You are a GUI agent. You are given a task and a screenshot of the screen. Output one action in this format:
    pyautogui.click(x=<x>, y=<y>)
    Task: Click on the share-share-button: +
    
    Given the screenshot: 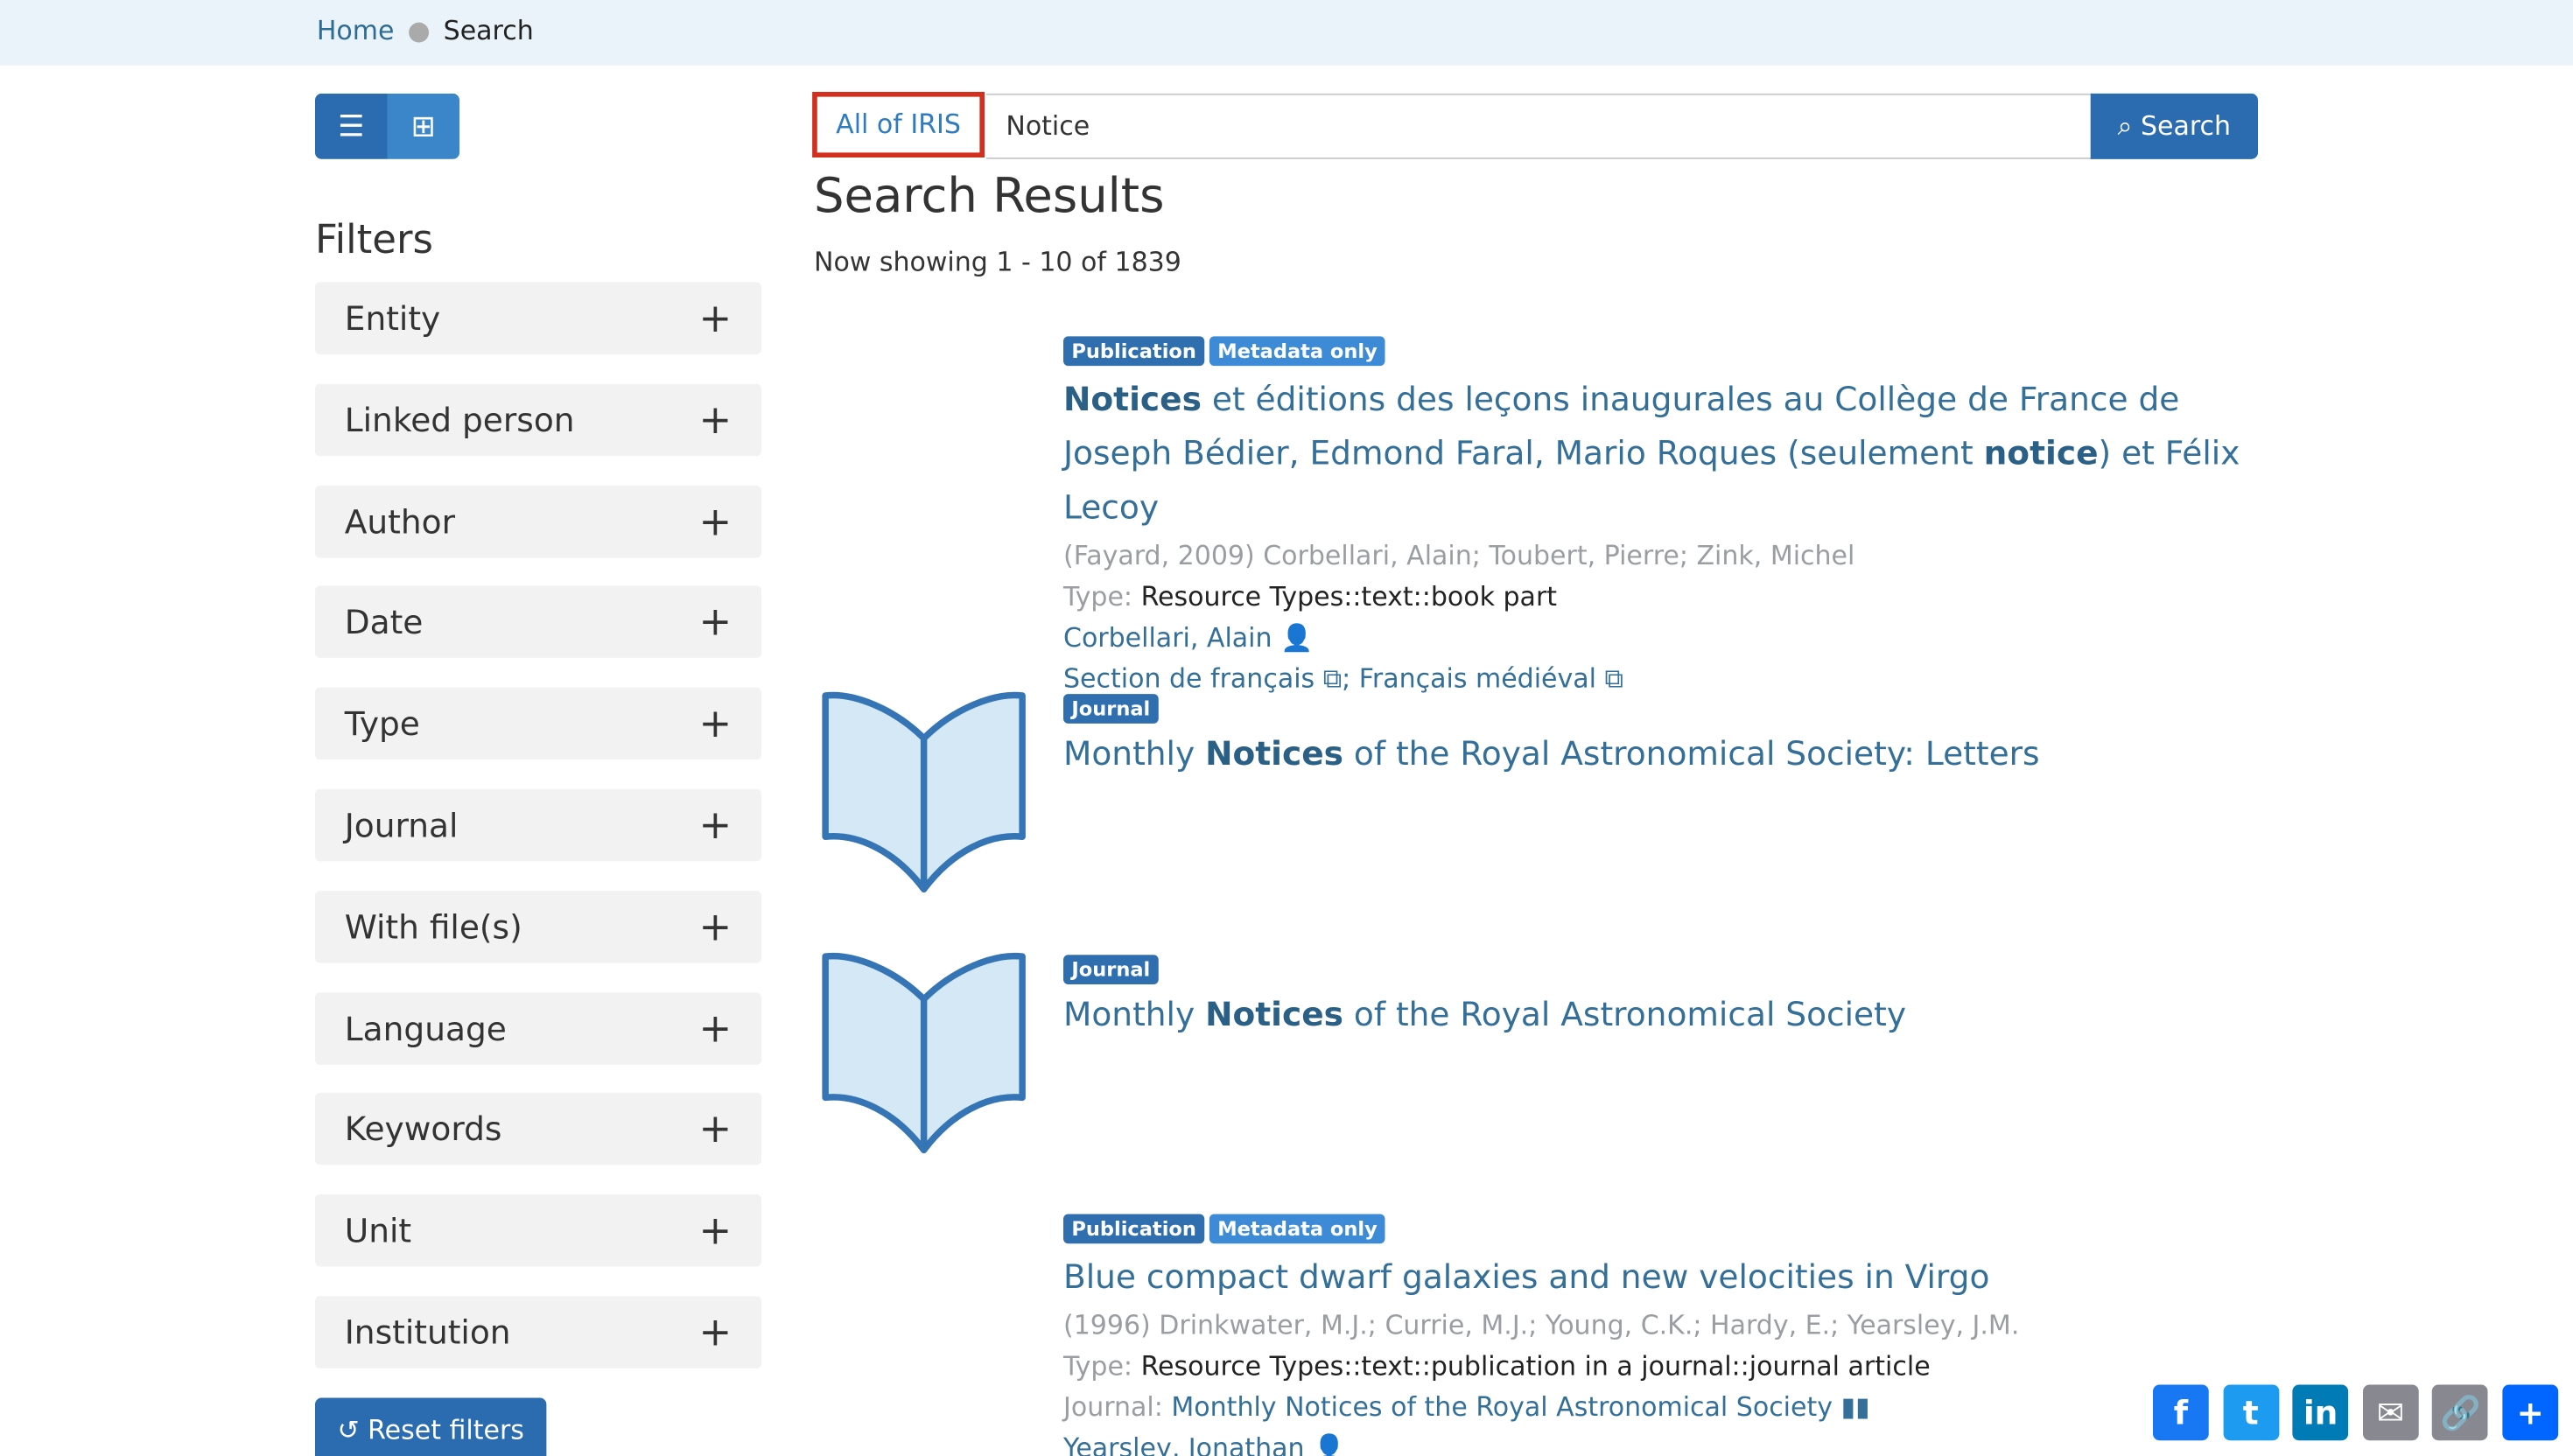 What is the action you would take?
    pyautogui.click(x=2530, y=1412)
    